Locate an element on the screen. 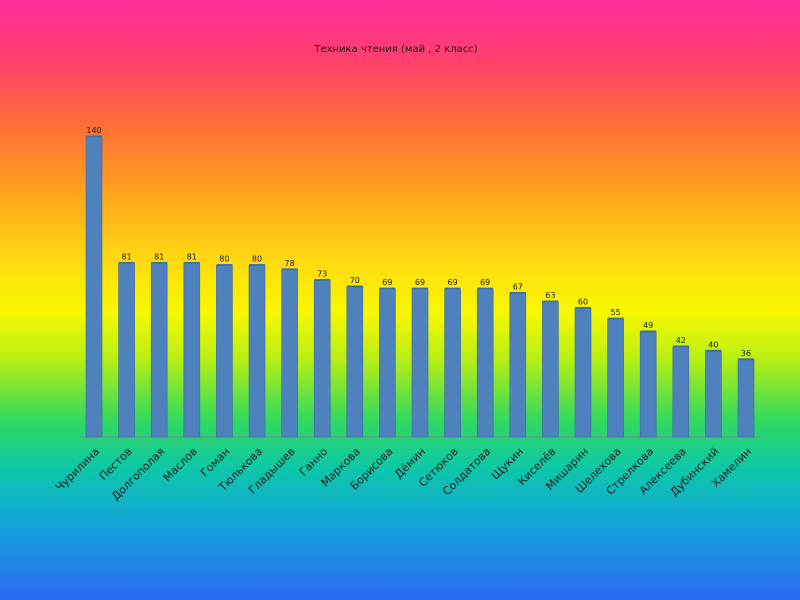  data-label: 42 is located at coordinates (681, 340).